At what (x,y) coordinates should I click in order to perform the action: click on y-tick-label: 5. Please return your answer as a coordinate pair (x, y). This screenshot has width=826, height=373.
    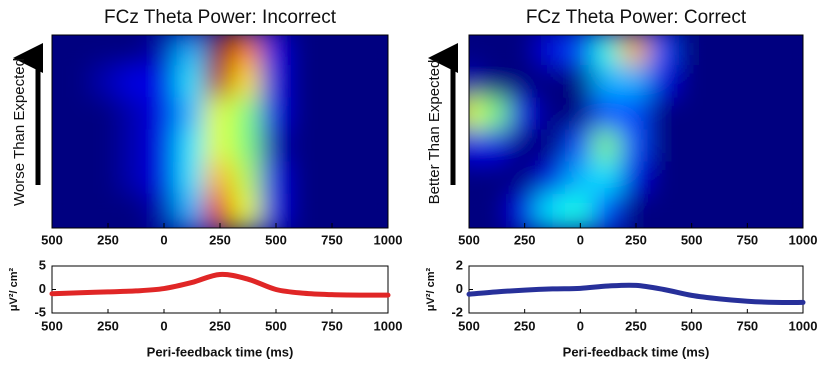
    Looking at the image, I should click on (42, 264).